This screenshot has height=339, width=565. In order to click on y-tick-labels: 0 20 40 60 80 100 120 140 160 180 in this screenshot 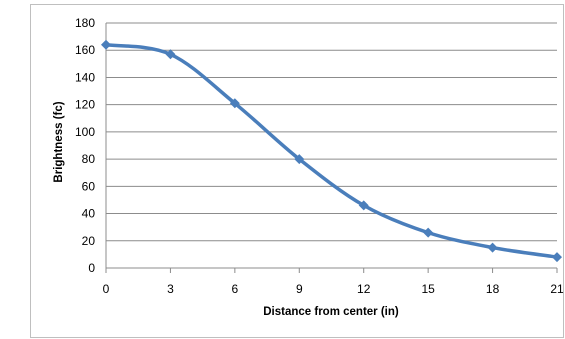, I will do `click(85, 145)`.